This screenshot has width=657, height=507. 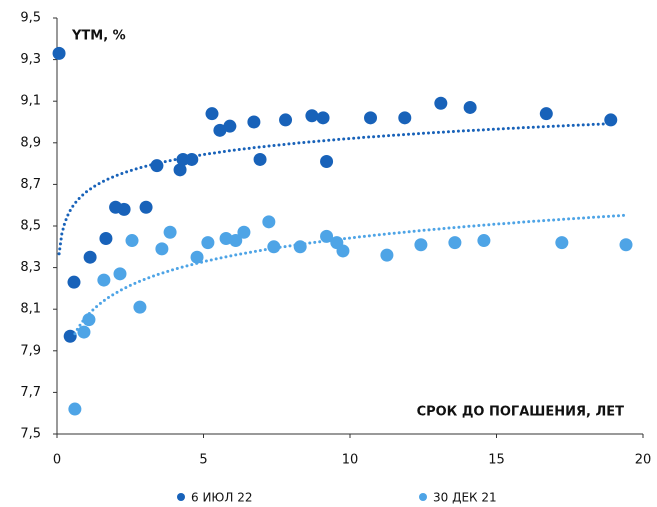 I want to click on x-tick-label: 20, so click(x=643, y=460).